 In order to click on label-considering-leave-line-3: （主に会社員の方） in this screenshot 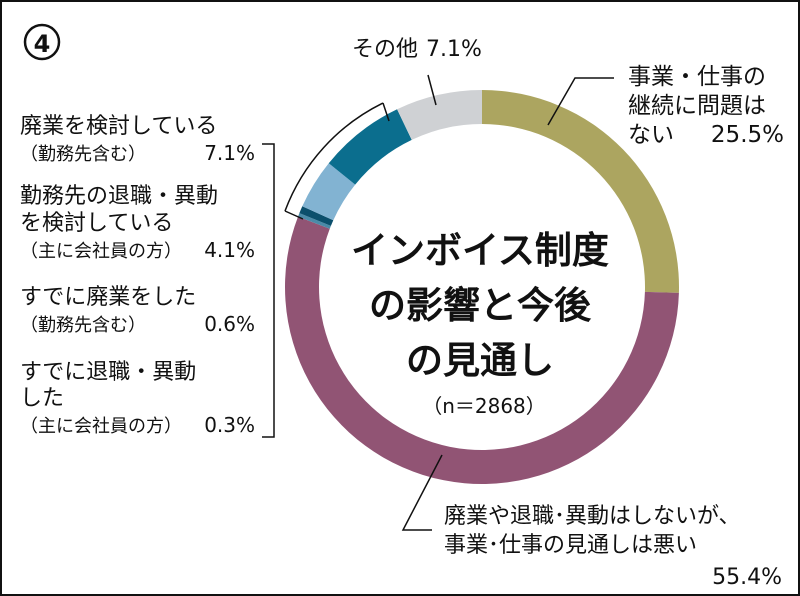, I will do `click(101, 251)`.